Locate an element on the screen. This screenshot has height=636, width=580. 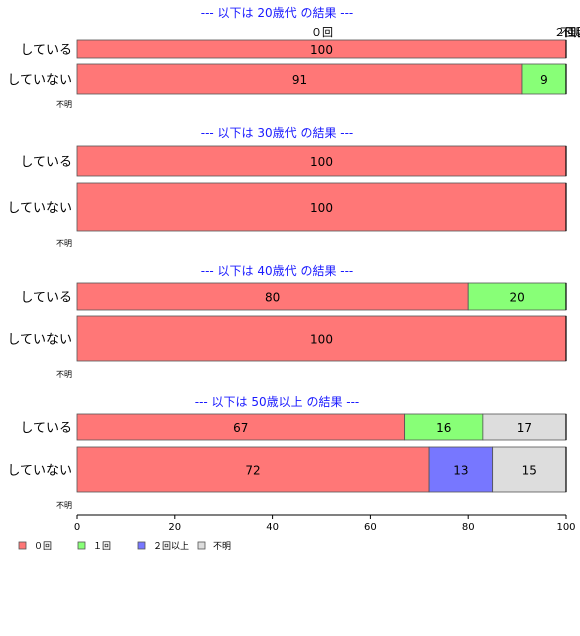
legend-label: １回 is located at coordinates (102, 546).